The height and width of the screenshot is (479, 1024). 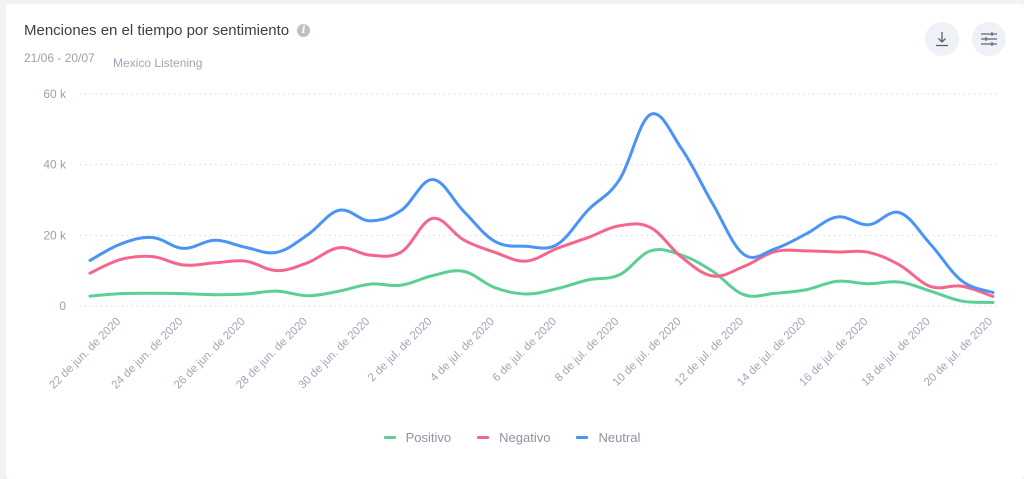 I want to click on legend-swatch-negativo, so click(x=483, y=437).